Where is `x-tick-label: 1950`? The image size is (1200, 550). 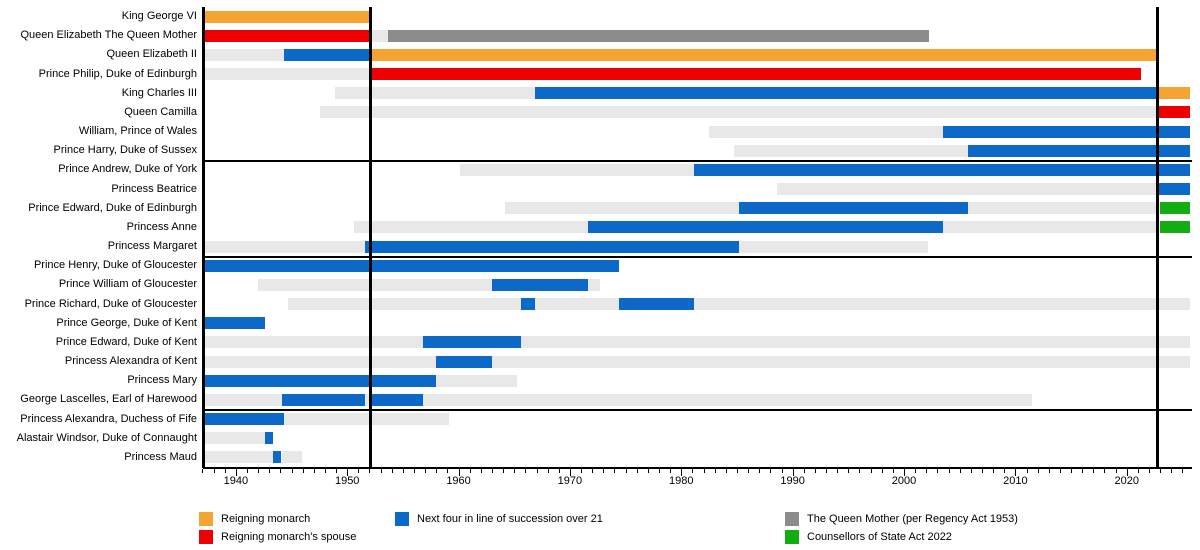
x-tick-label: 1950 is located at coordinates (347, 481).